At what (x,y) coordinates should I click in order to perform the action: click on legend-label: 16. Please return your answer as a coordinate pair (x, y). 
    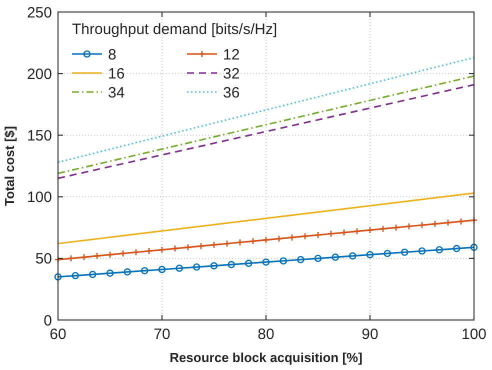
    Looking at the image, I should click on (116, 73).